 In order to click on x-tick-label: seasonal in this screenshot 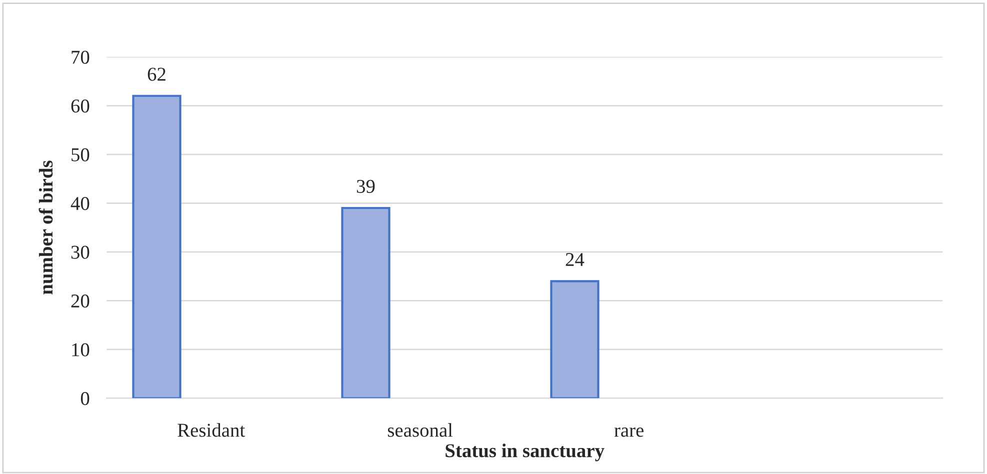, I will do `click(420, 430)`.